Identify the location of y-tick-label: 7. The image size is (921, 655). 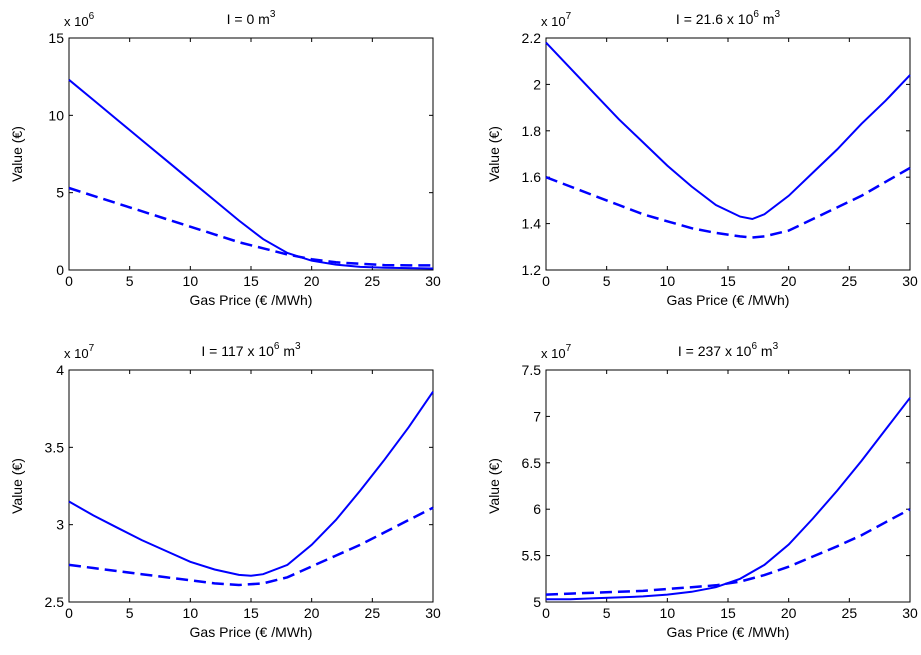
(537, 416).